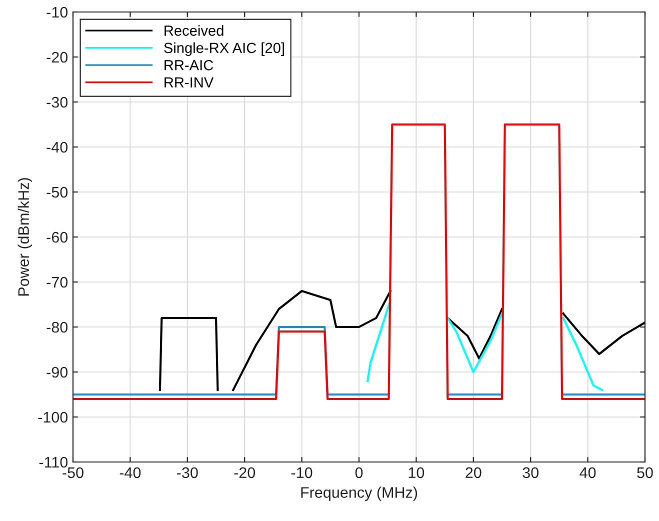  What do you see at coordinates (645, 472) in the screenshot?
I see `x-tick-label: 50` at bounding box center [645, 472].